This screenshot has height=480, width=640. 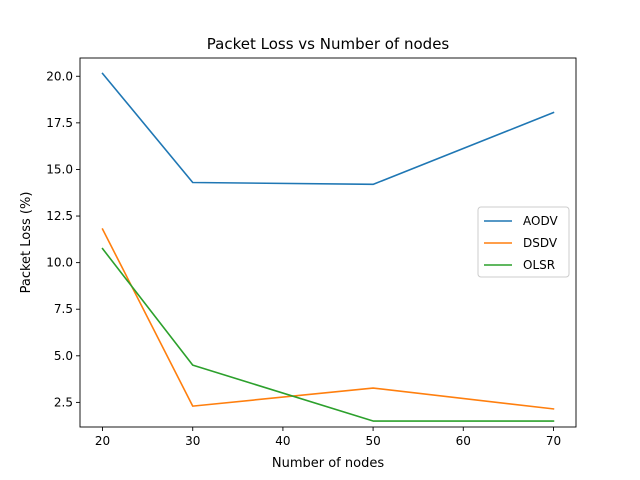 What do you see at coordinates (63, 309) in the screenshot?
I see `y-tick-label: 7.5` at bounding box center [63, 309].